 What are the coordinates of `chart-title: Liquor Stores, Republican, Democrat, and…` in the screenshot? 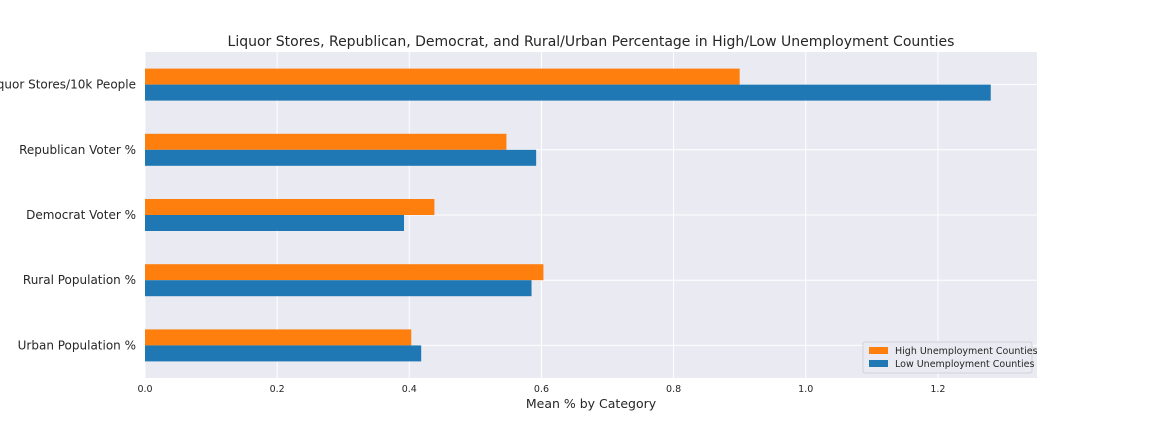 It's located at (591, 42).